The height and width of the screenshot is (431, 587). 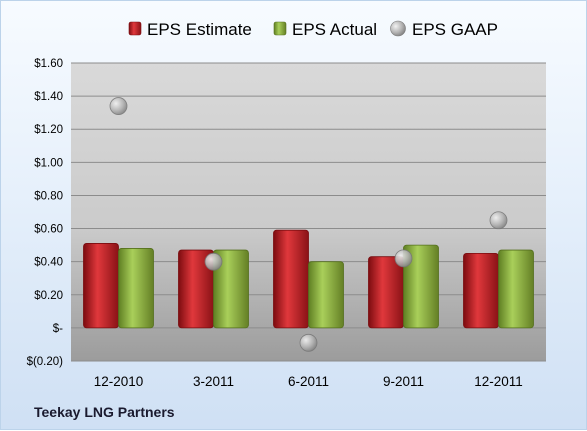 I want to click on y-tick-label: $0.80, so click(x=48, y=196).